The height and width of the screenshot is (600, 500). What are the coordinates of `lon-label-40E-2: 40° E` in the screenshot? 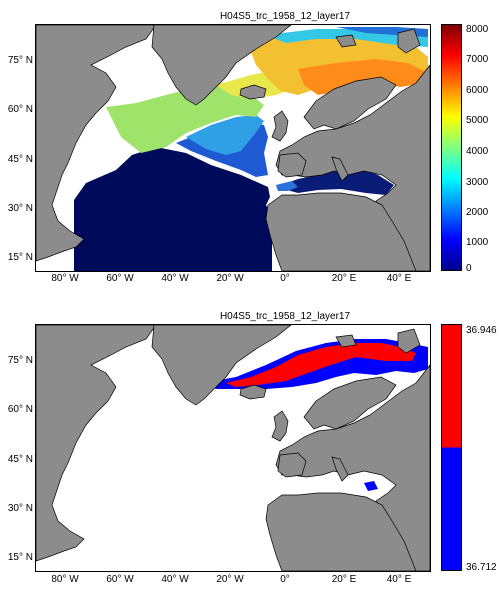 It's located at (399, 579).